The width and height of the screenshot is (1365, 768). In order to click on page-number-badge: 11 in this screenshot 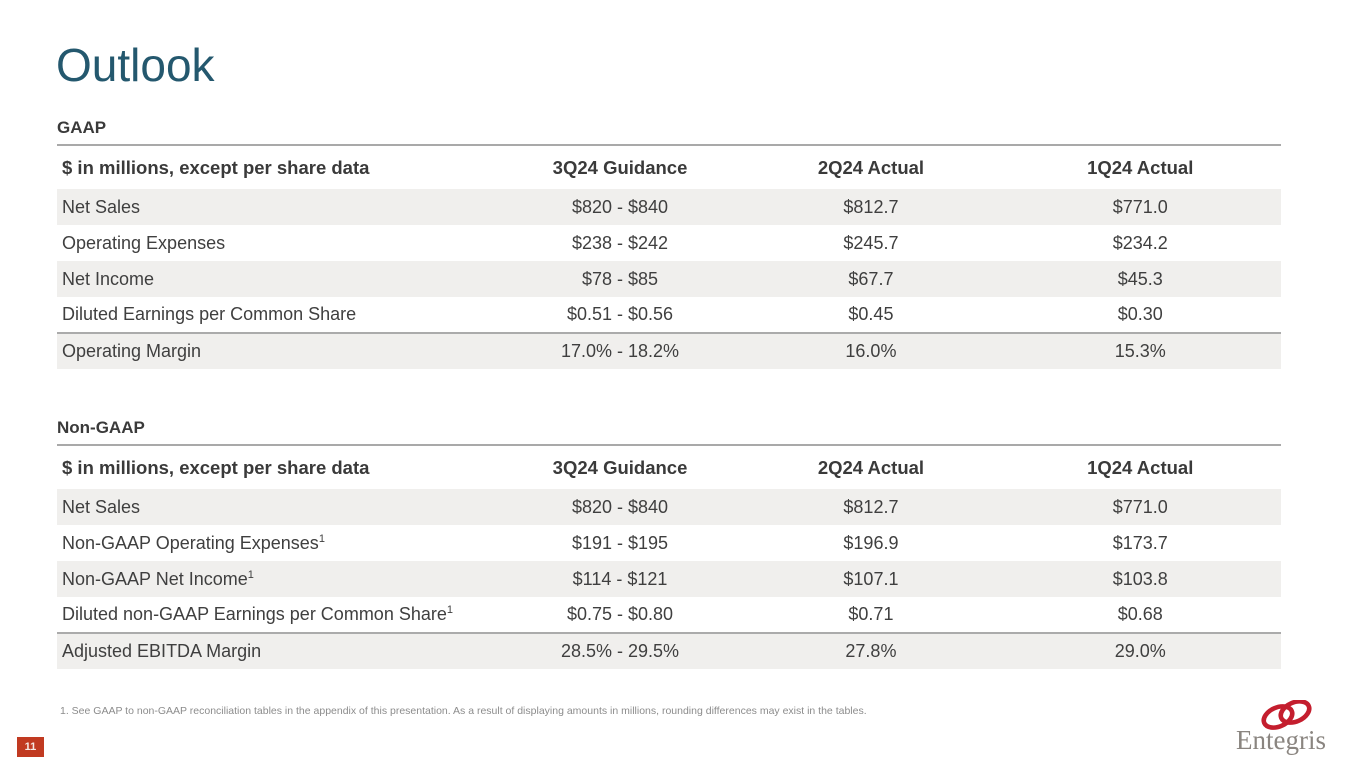, I will do `click(30, 747)`.